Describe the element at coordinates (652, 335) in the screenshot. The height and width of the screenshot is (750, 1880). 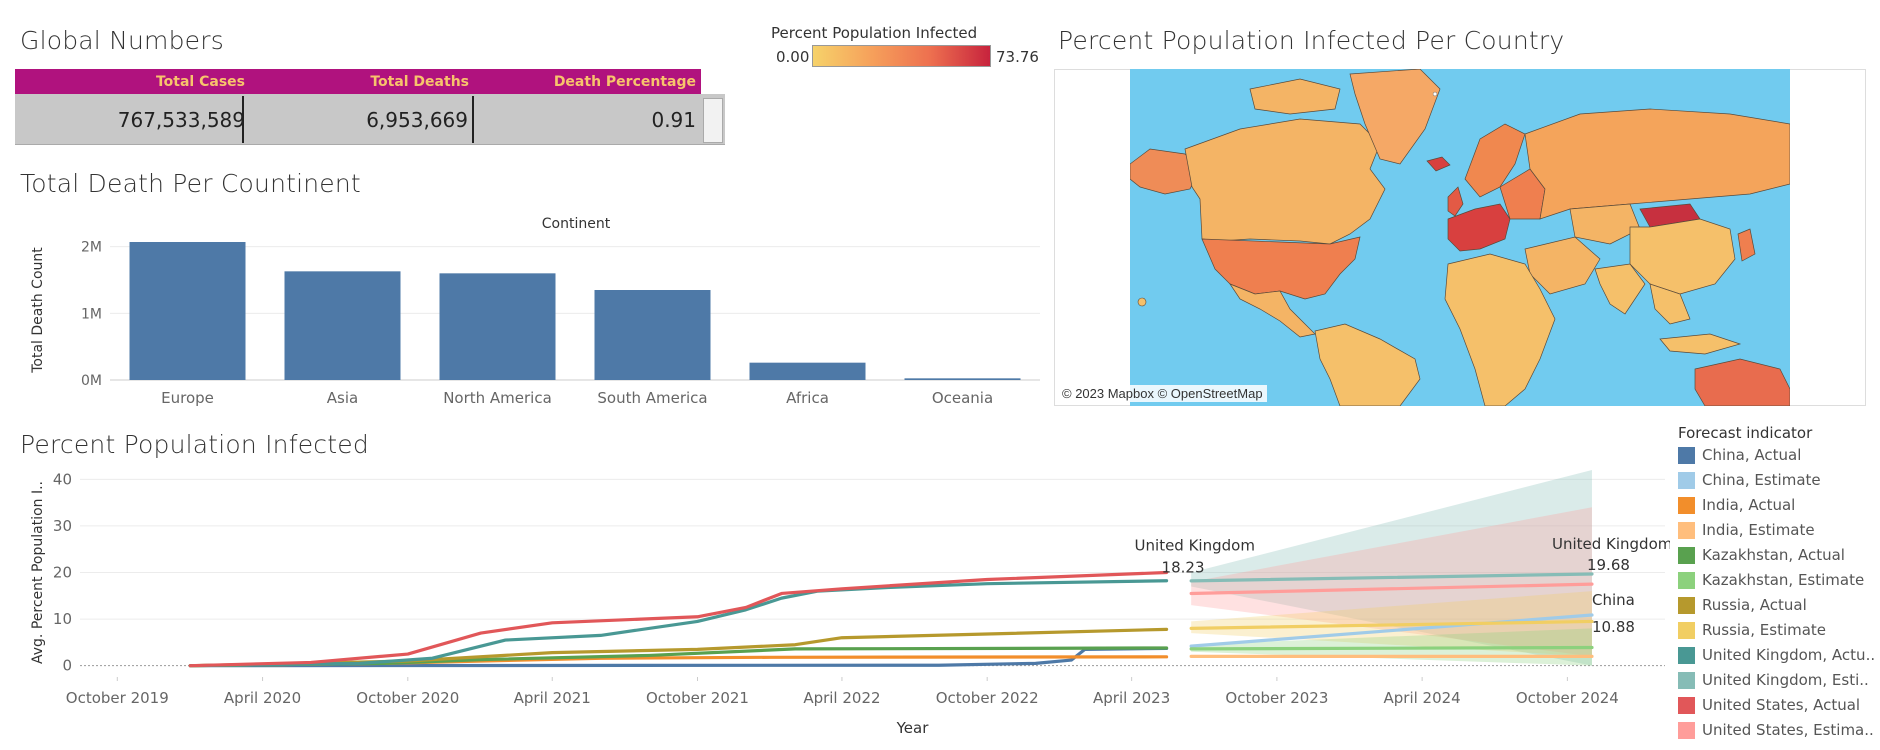
I see `bar-south-america` at that location.